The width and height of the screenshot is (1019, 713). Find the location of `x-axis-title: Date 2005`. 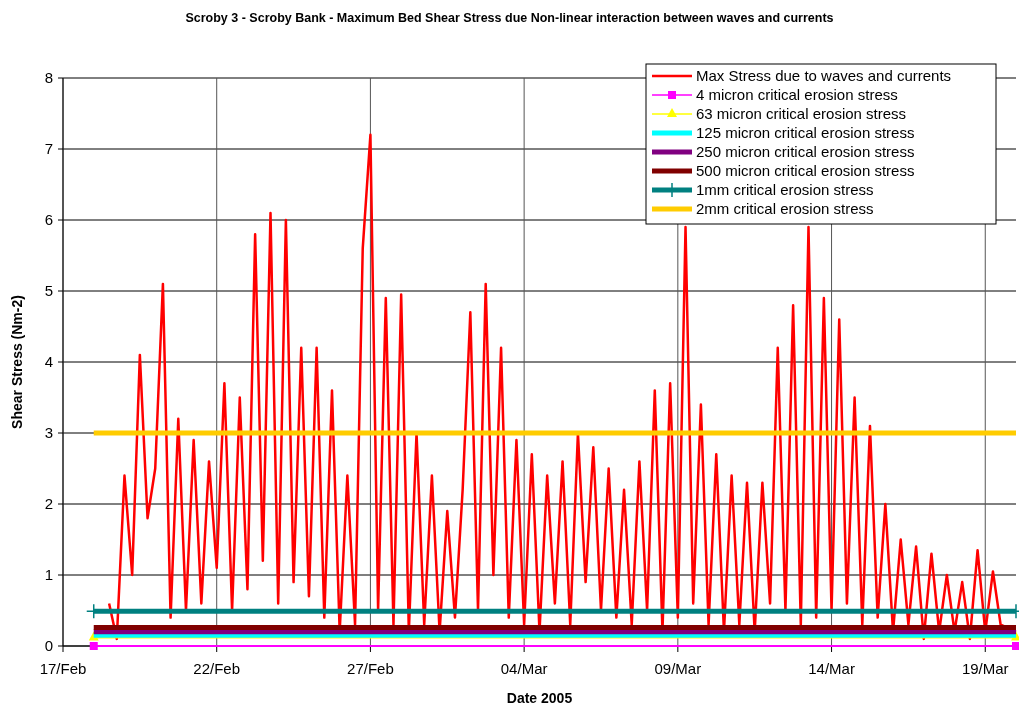

x-axis-title: Date 2005 is located at coordinates (539, 698).